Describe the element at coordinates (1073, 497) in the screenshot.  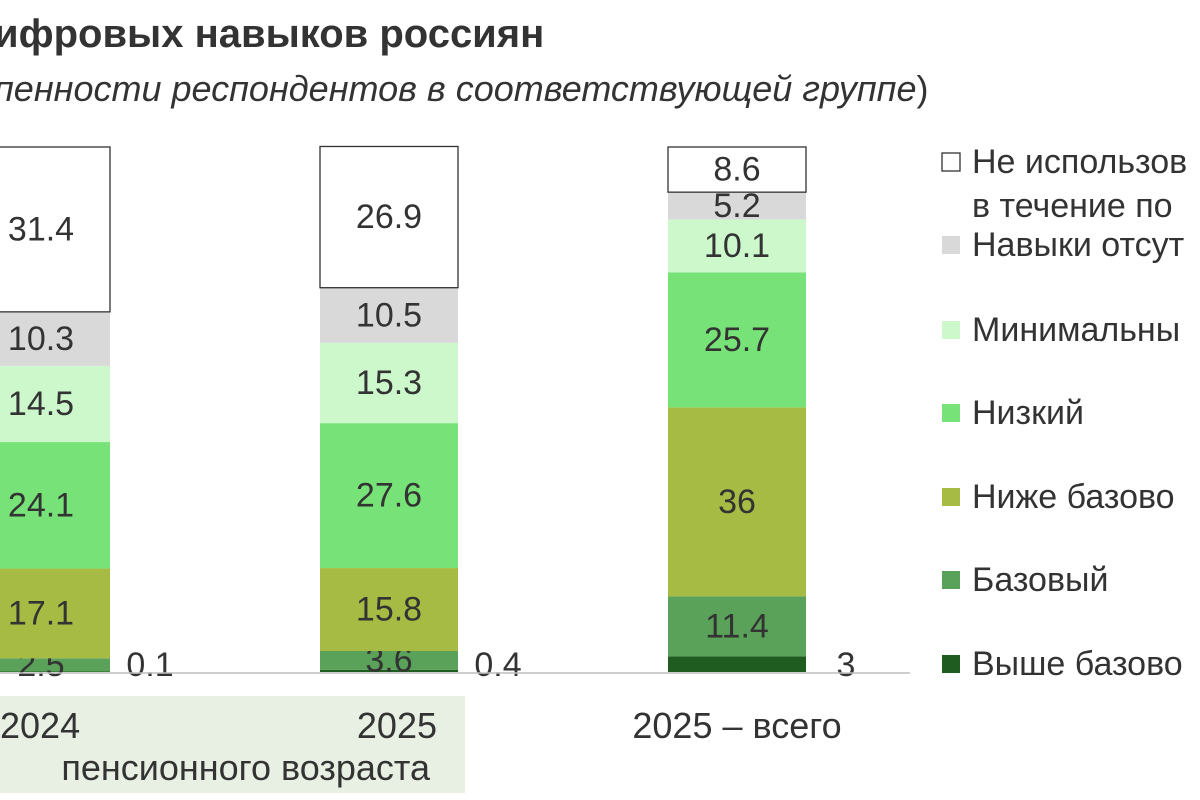
I see `legend-label: Ниже базово` at that location.